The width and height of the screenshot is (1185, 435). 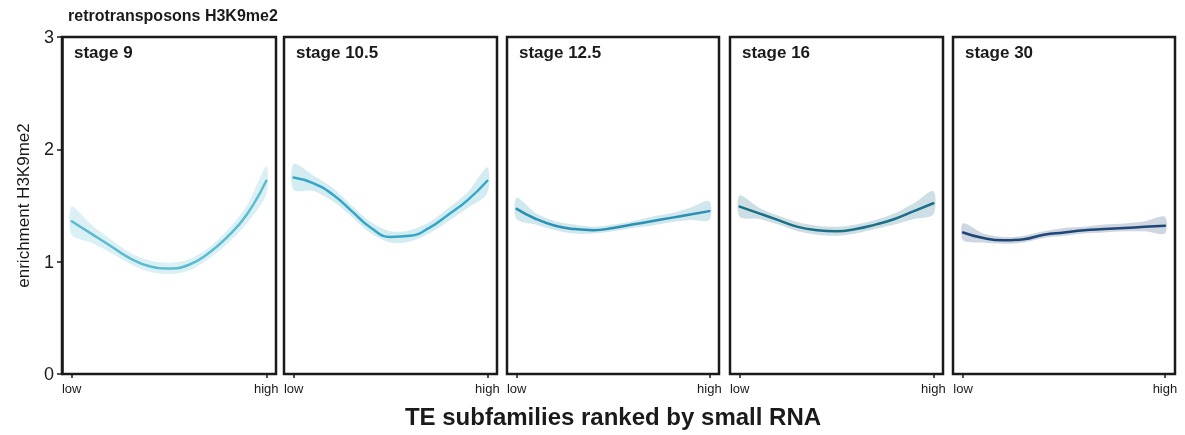 What do you see at coordinates (48, 37) in the screenshot?
I see `y-tick-label: 3` at bounding box center [48, 37].